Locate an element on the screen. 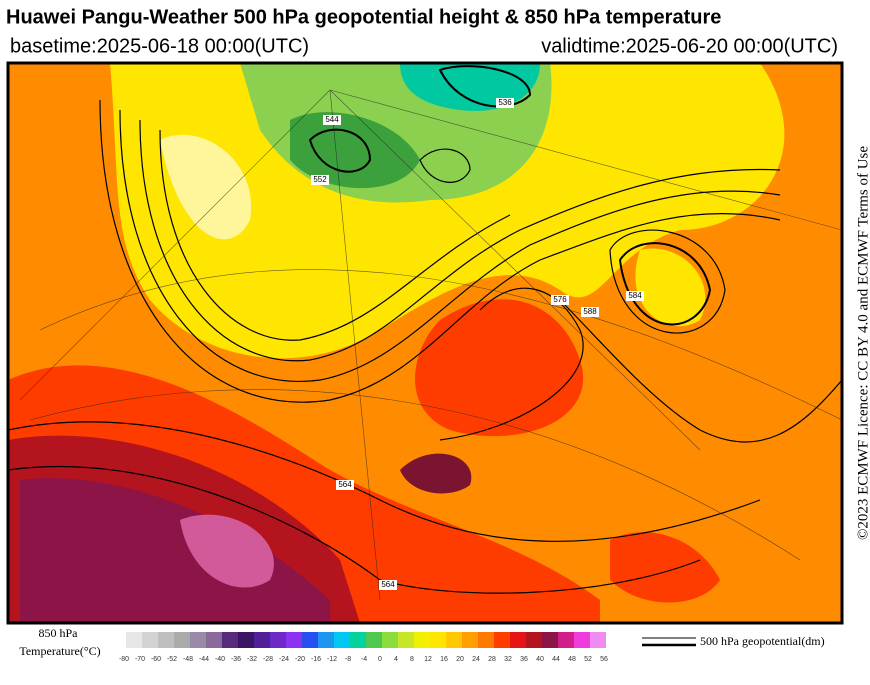 This screenshot has width=870, height=685. basetime: basetime:2025-06-18 00:00(UTC) is located at coordinates (159, 46).